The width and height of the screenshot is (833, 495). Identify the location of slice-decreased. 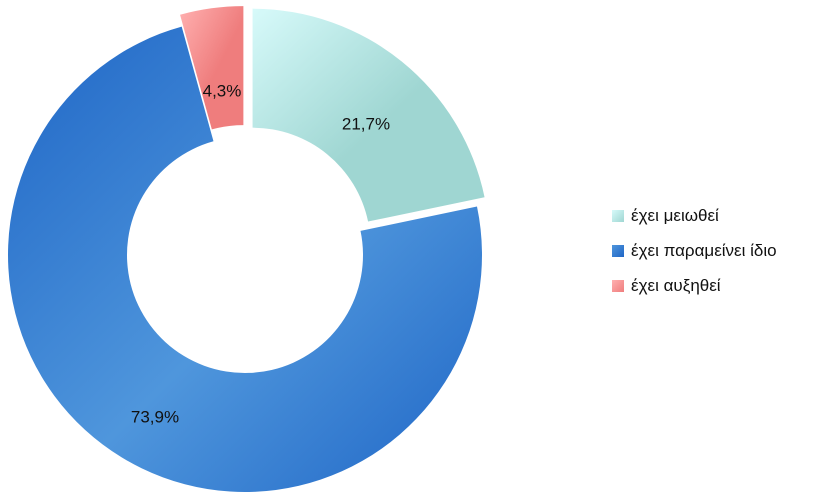
(368, 115).